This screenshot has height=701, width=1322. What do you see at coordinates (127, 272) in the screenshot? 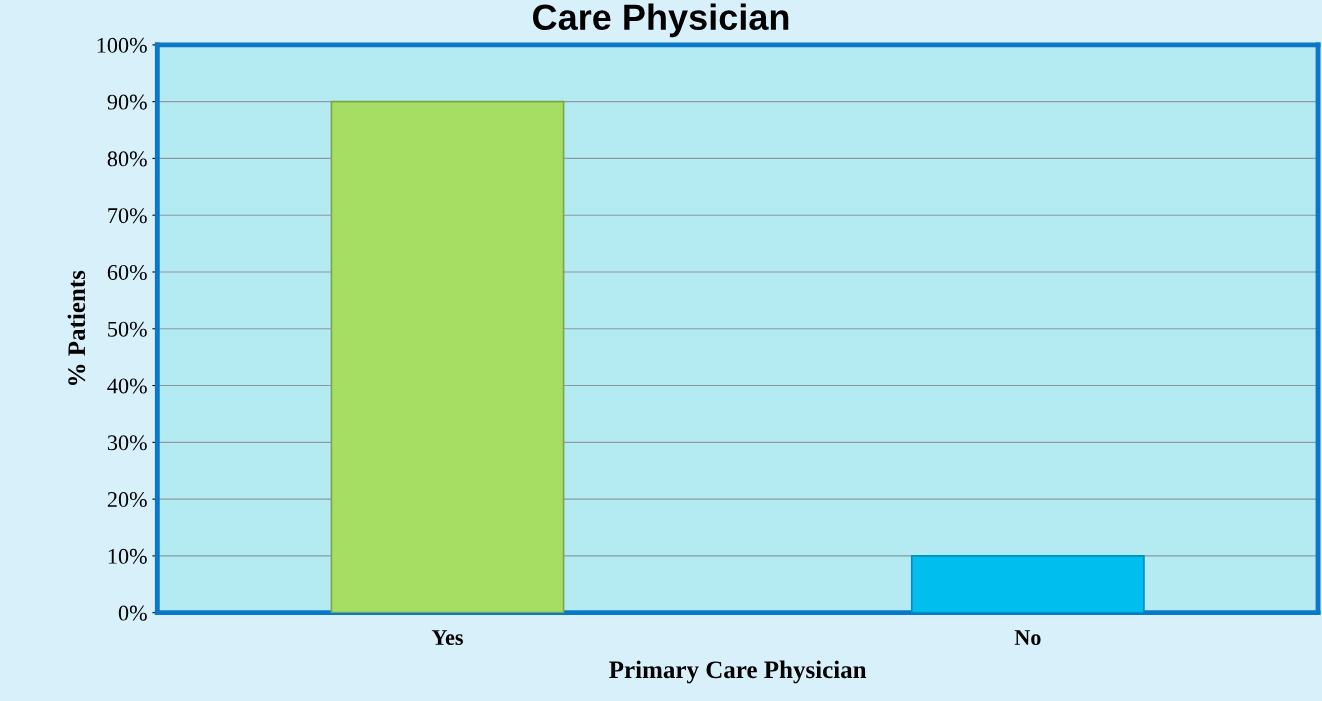
I see `y-tick-label: 60%` at bounding box center [127, 272].